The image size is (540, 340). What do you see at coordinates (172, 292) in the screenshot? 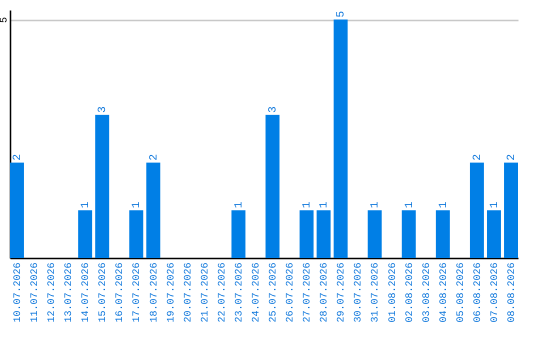
I see `x-tick-label: 19.07.2026` at bounding box center [172, 292].